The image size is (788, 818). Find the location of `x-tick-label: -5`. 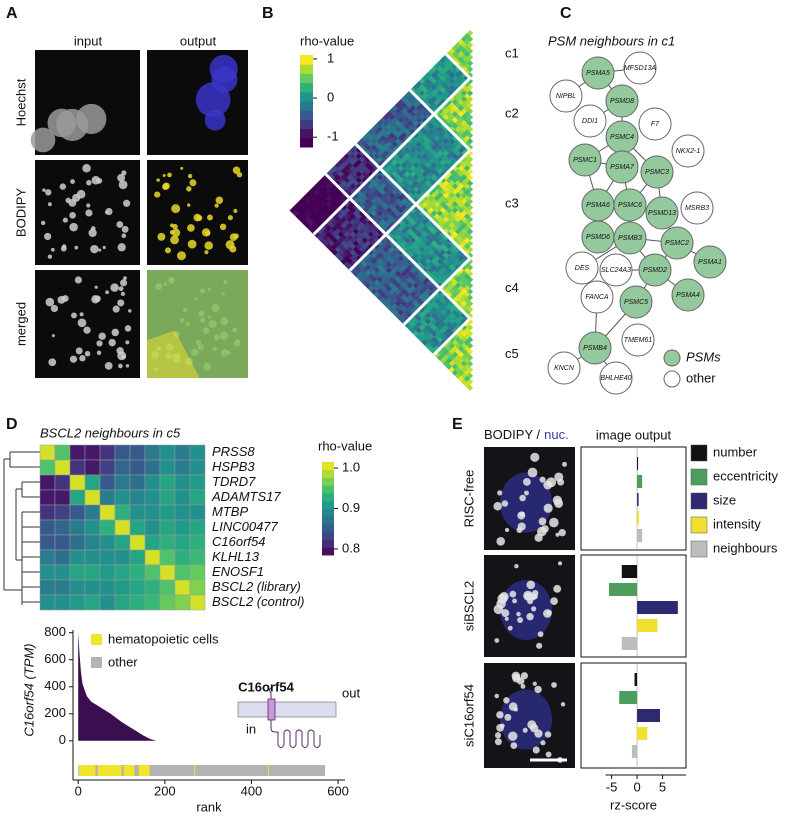

x-tick-label: -5 is located at coordinates (612, 786).